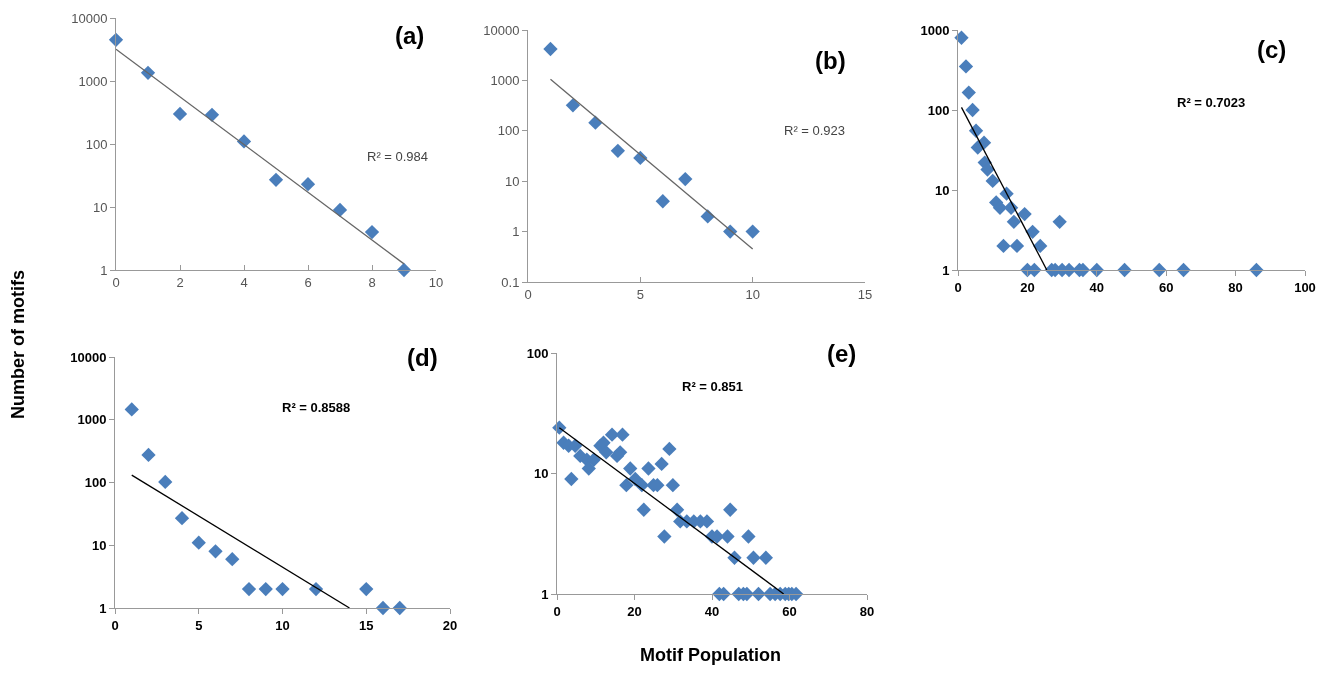 This screenshot has height=687, width=1330. I want to click on x-axis-title: Motif Population, so click(710, 655).